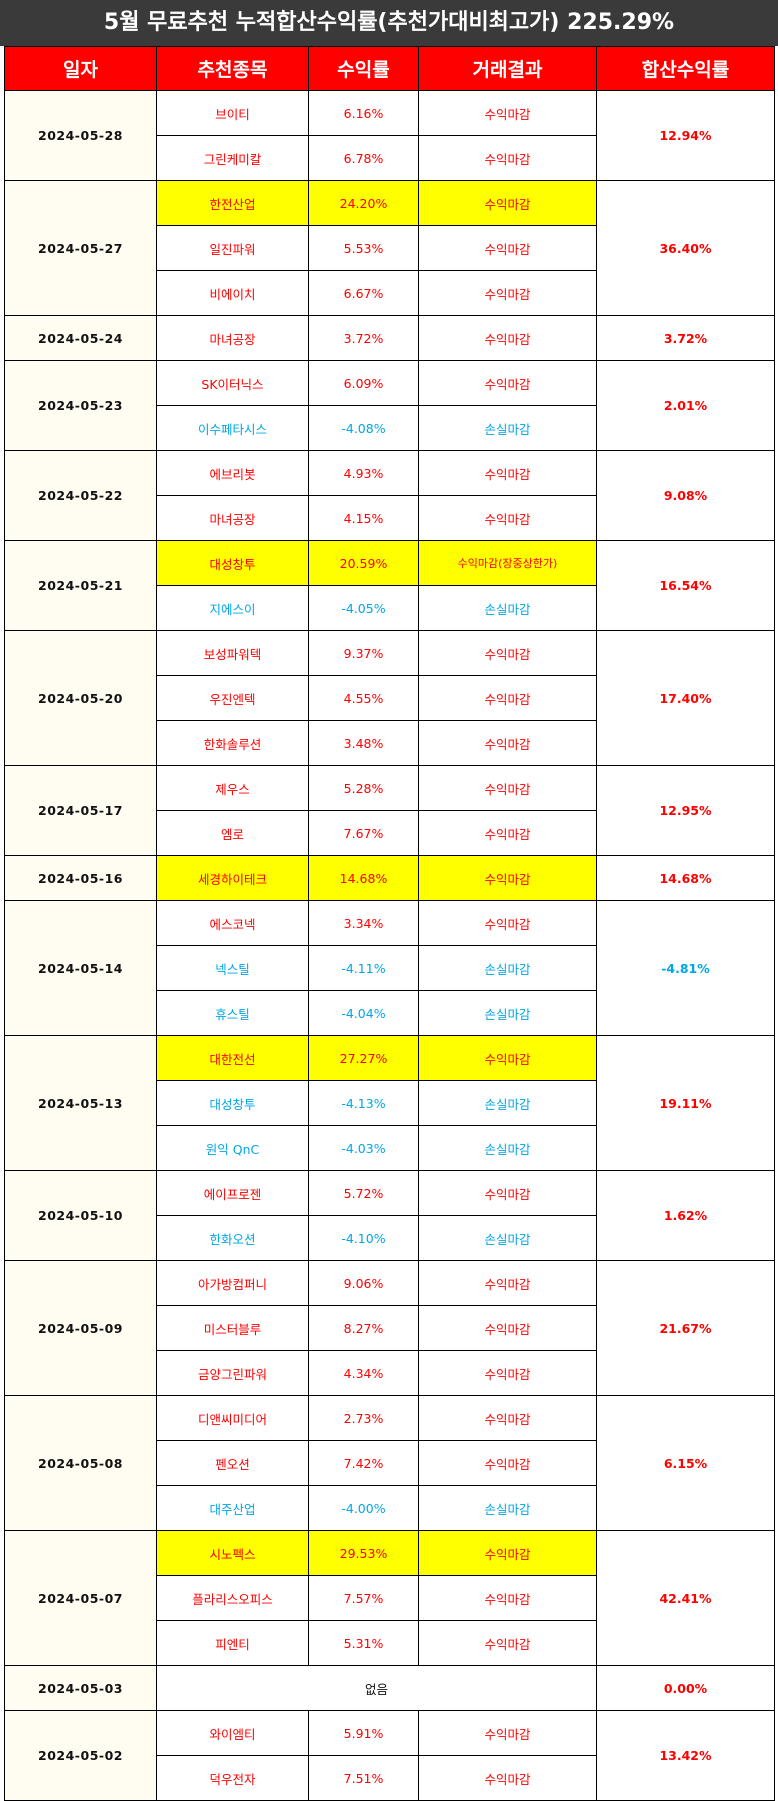  What do you see at coordinates (232, 1553) in the screenshot?
I see `stock-name: 시노펙스` at bounding box center [232, 1553].